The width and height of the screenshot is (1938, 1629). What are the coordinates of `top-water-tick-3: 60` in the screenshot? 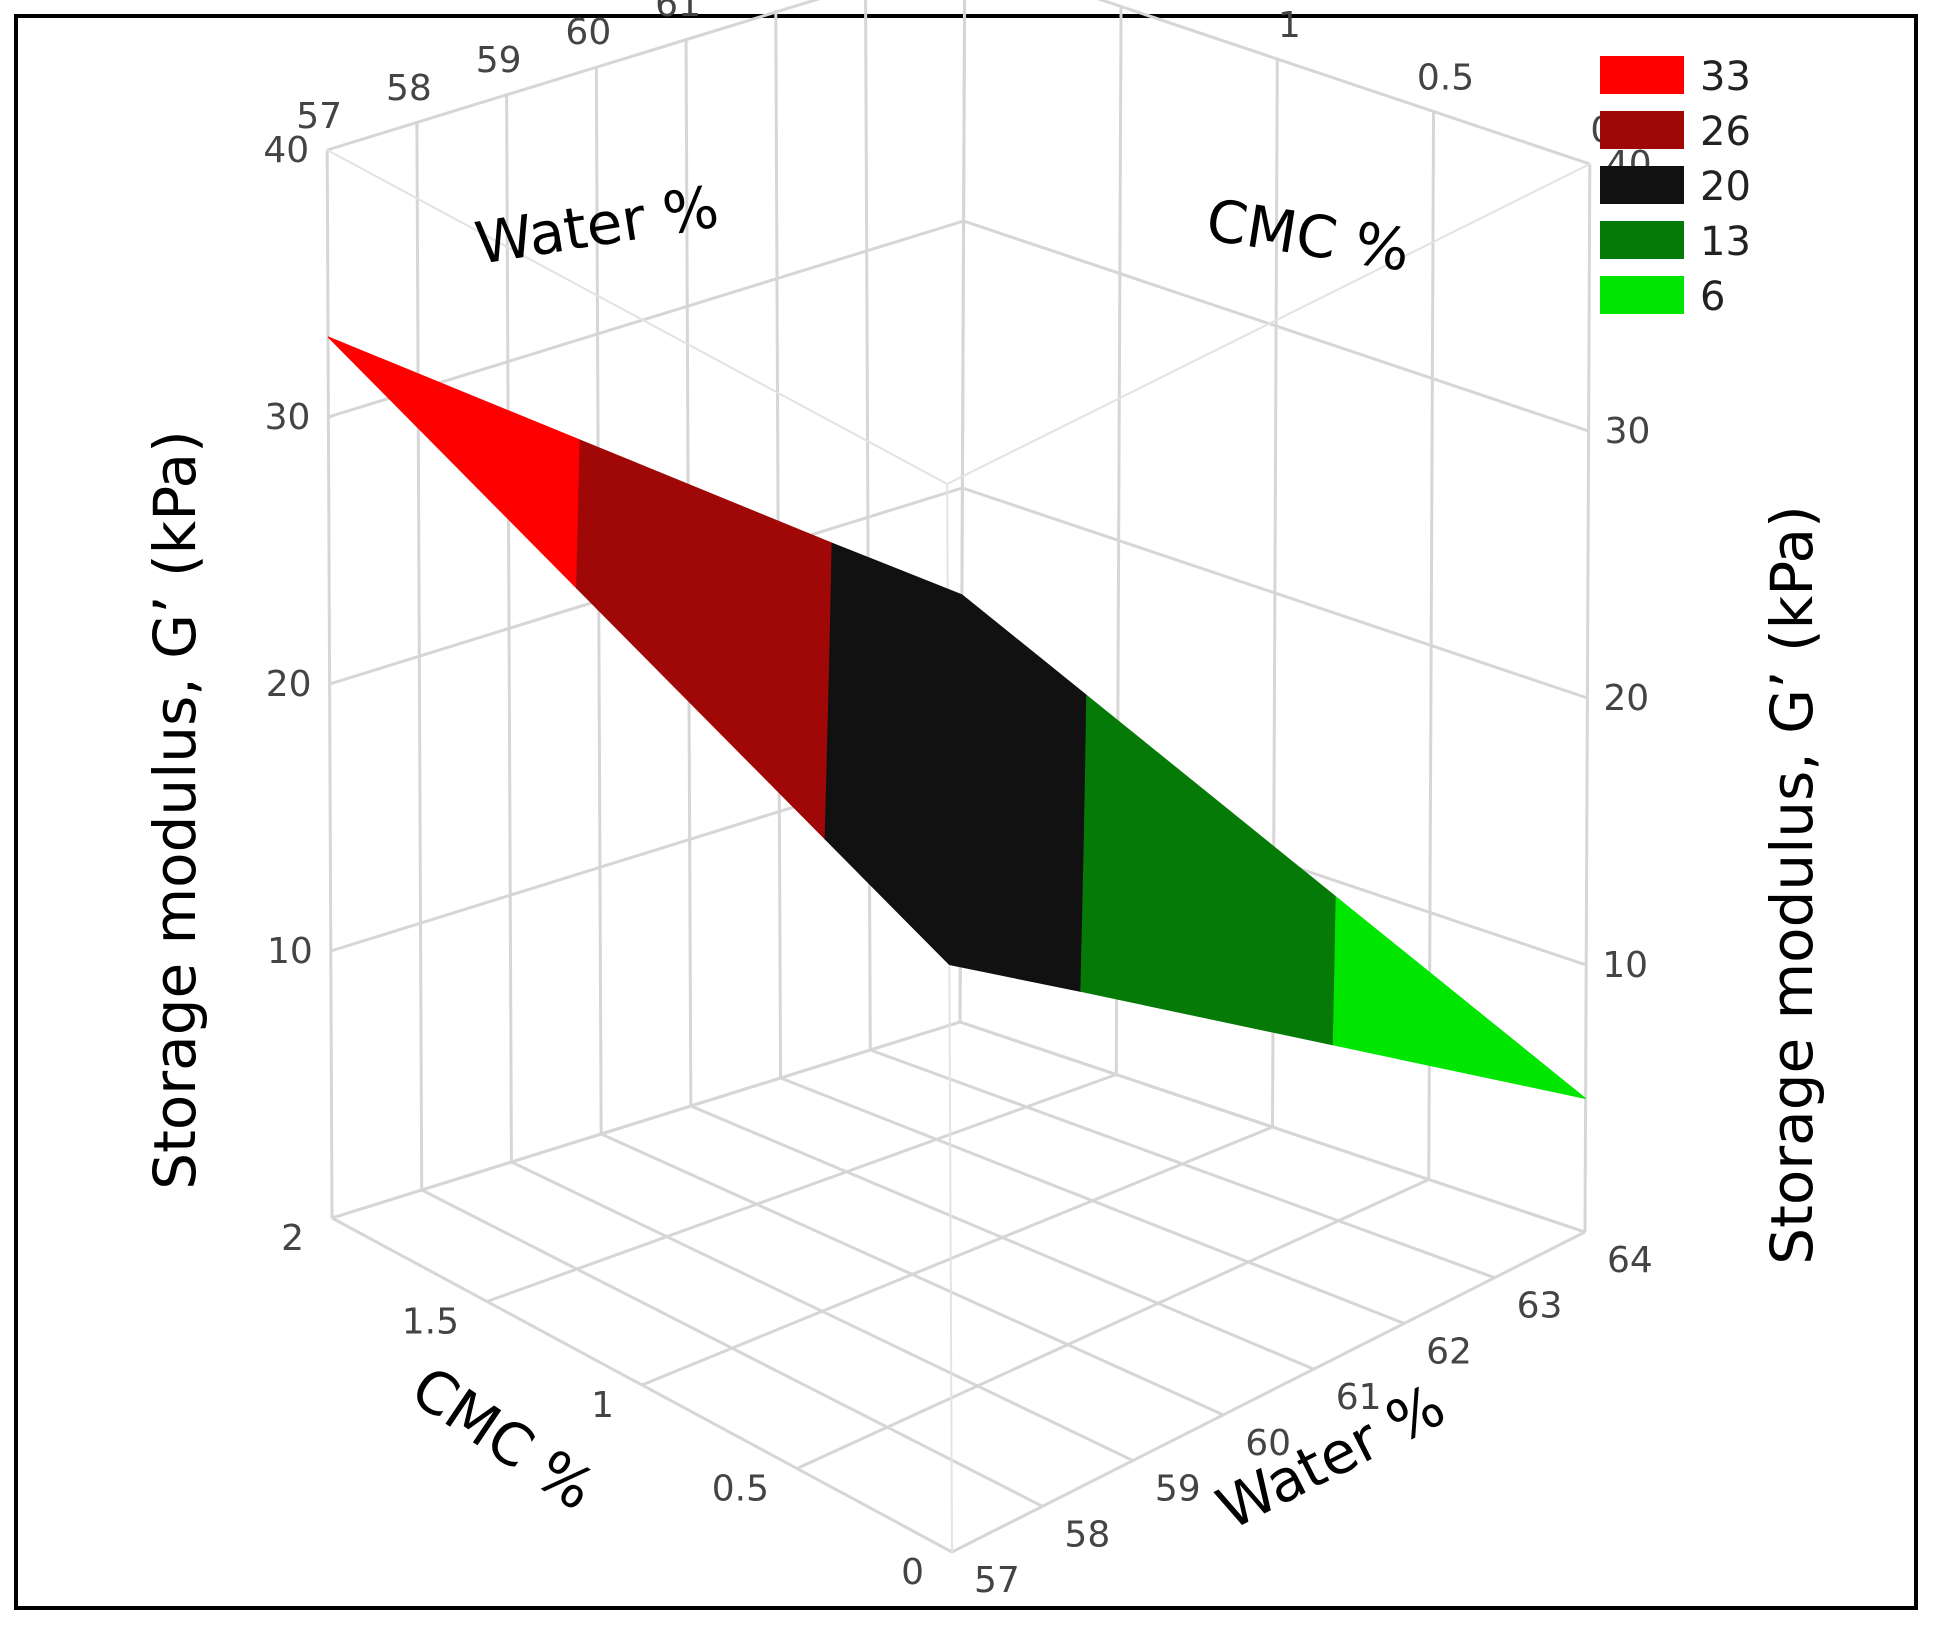 It's located at (588, 32).